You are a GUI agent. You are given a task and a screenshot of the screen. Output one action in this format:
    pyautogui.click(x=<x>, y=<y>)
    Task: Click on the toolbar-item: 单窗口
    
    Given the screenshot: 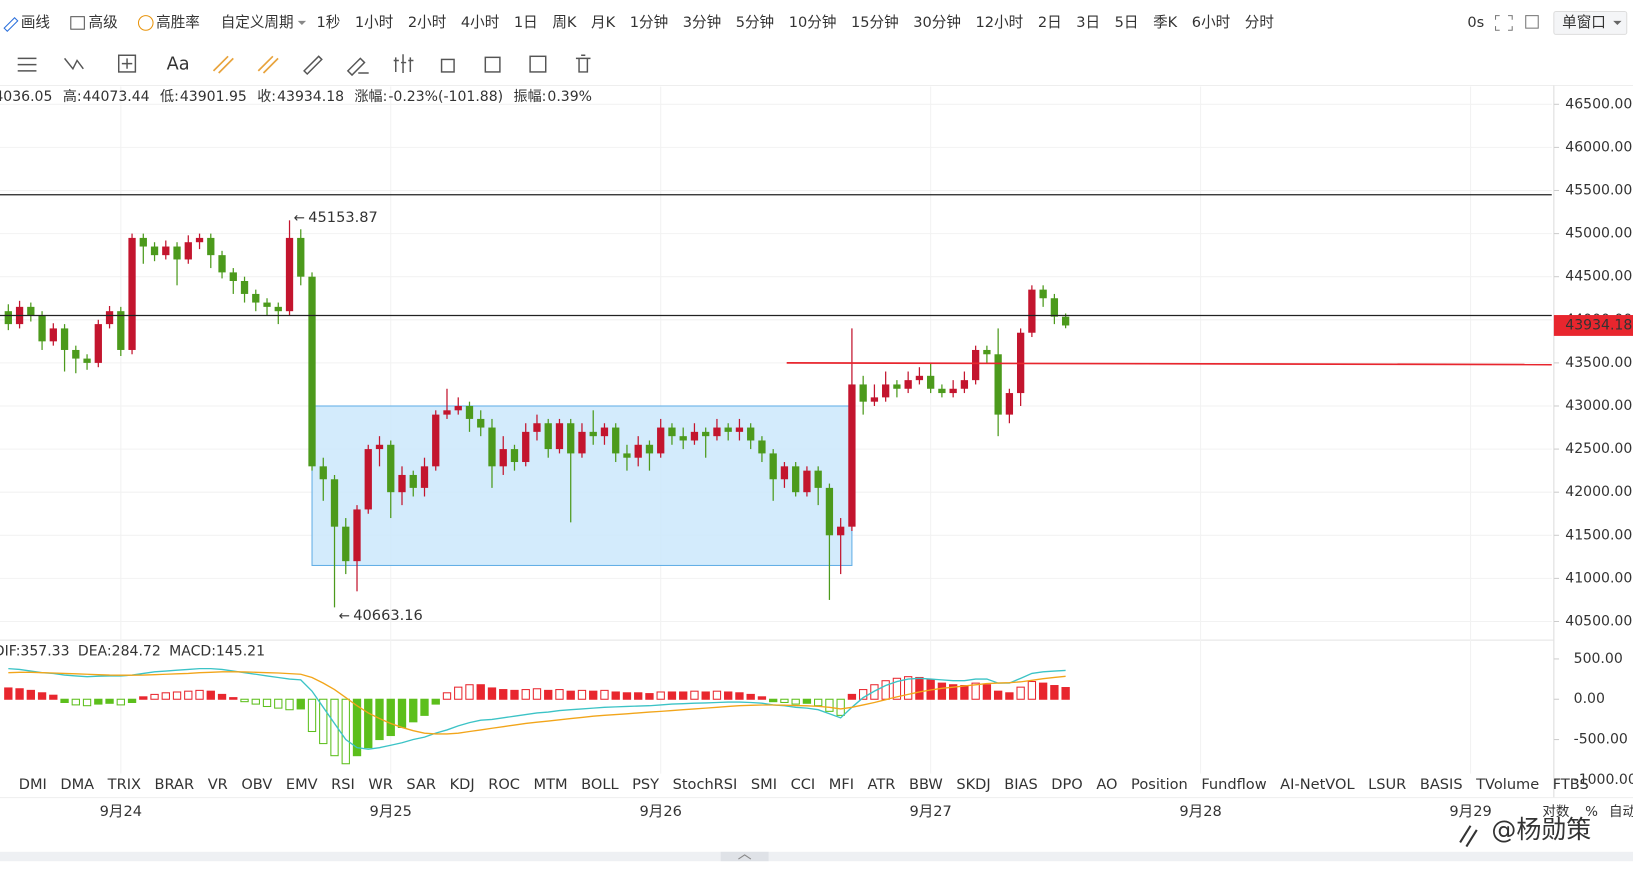 What is the action you would take?
    pyautogui.click(x=1584, y=22)
    